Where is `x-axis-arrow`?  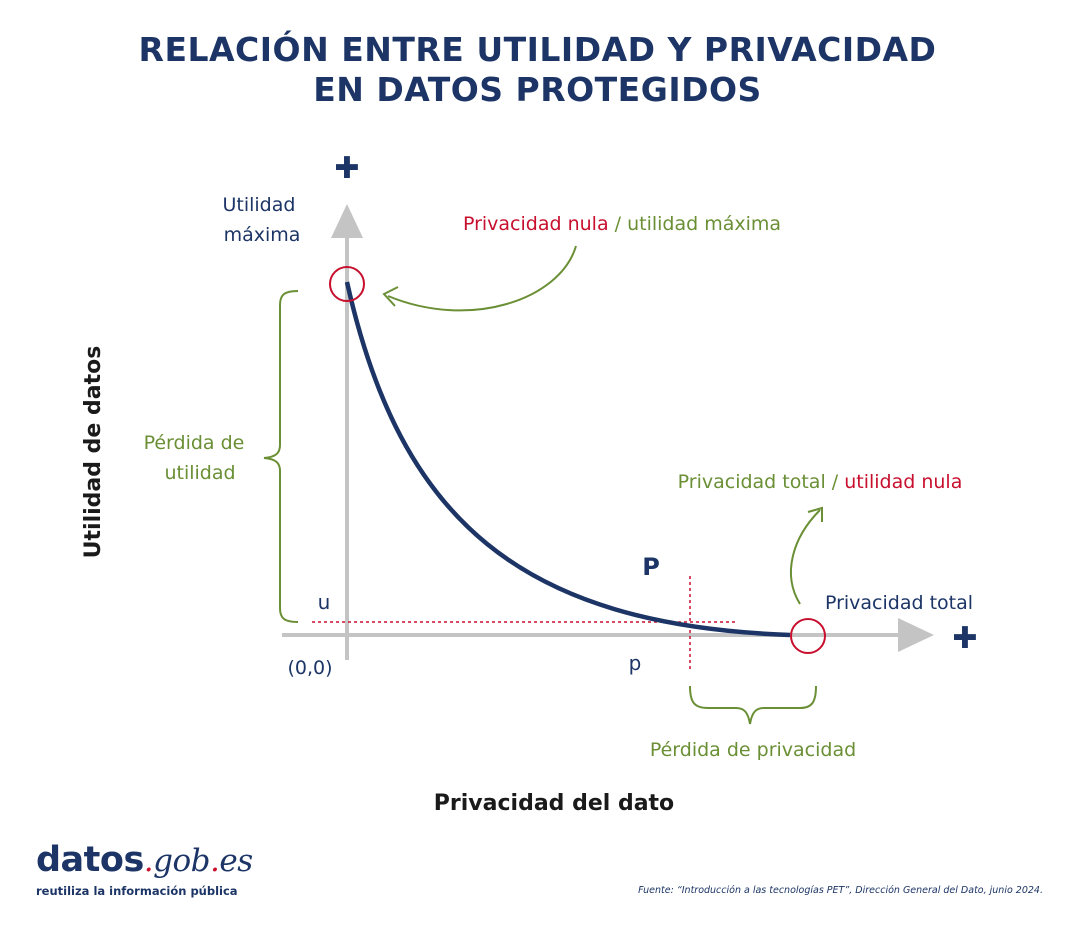 x-axis-arrow is located at coordinates (916, 635).